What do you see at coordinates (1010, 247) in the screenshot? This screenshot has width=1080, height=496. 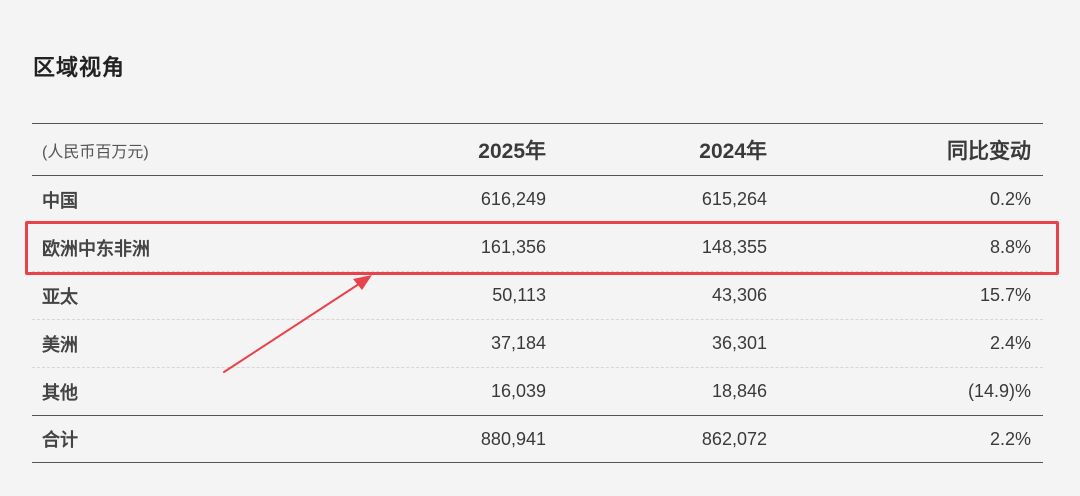 I see `value-yoy: 8.8%` at bounding box center [1010, 247].